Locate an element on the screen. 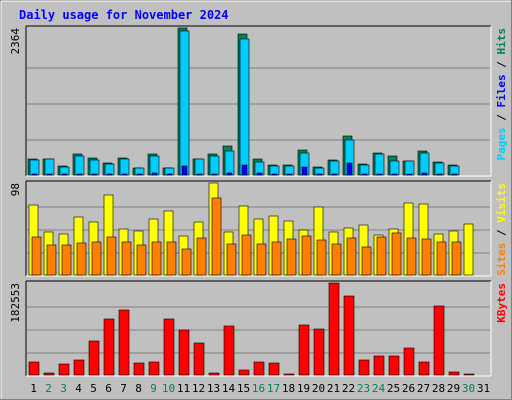 Image resolution: width=512 pixels, height=400 pixels. legend-part: Pages is located at coordinates (501, 143).